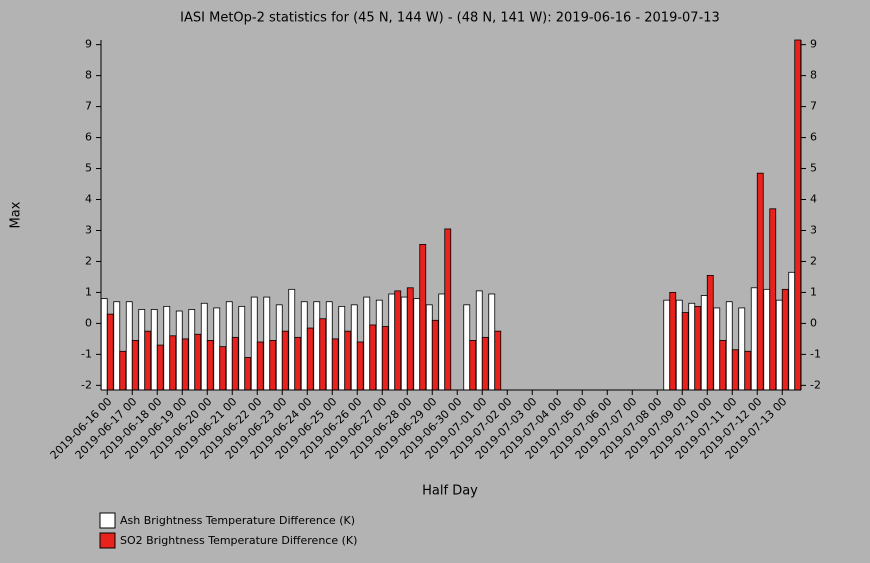 The image size is (870, 563). What do you see at coordinates (813, 291) in the screenshot?
I see `y2-tick-label: 1` at bounding box center [813, 291].